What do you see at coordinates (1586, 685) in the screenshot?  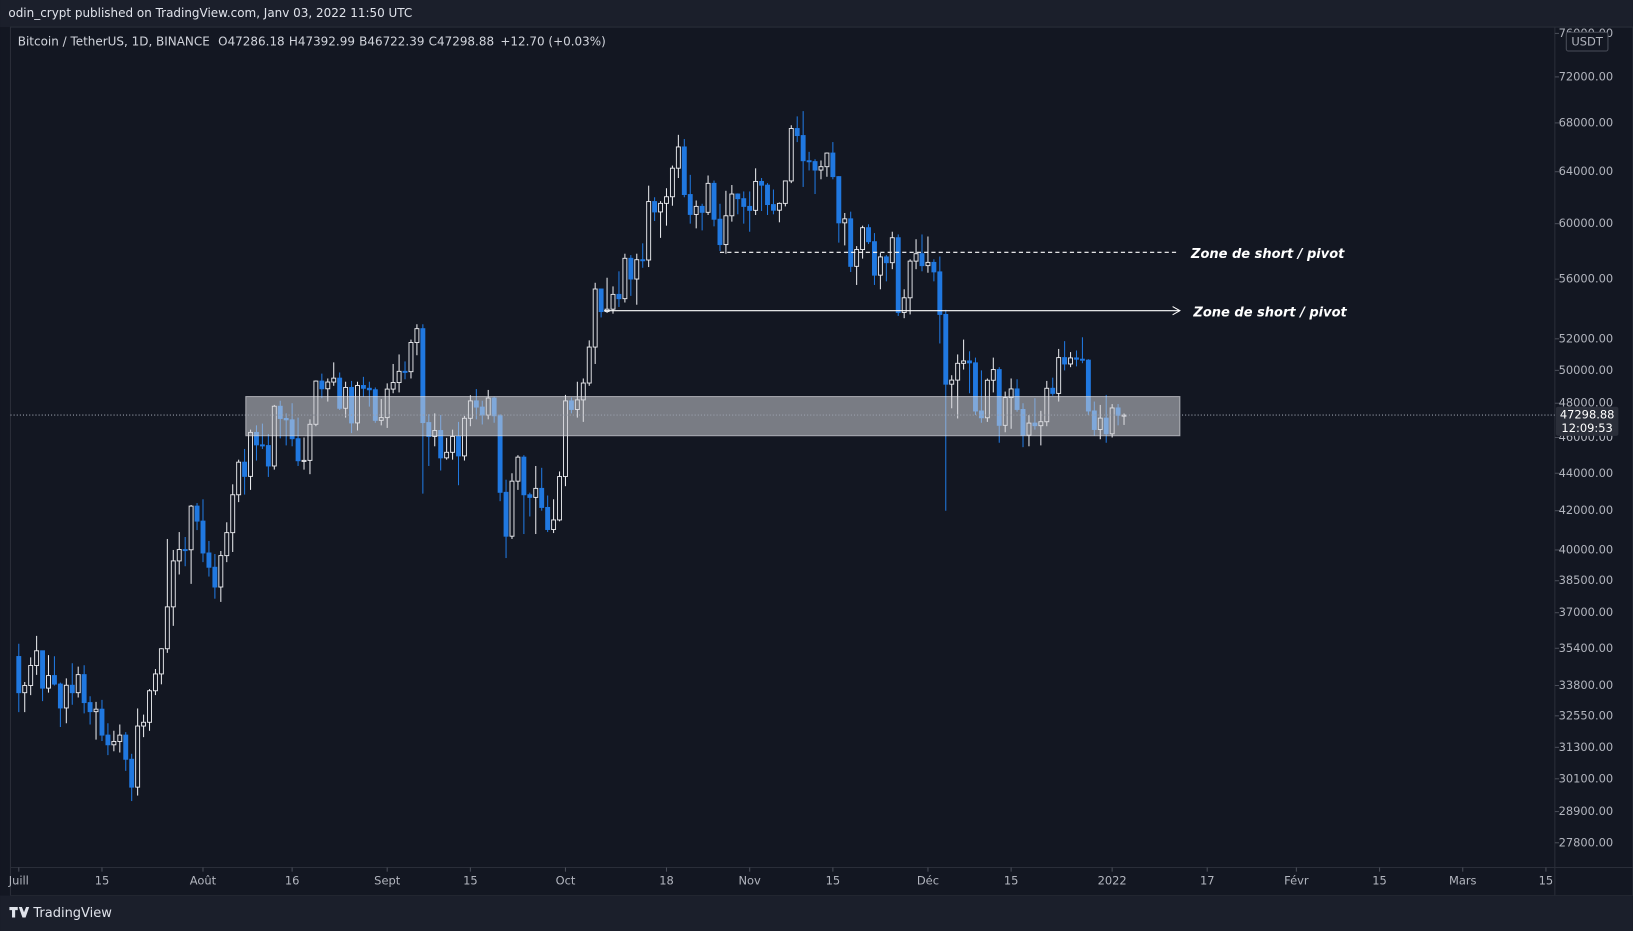 I see `y-tick-label: 33800.00` at bounding box center [1586, 685].